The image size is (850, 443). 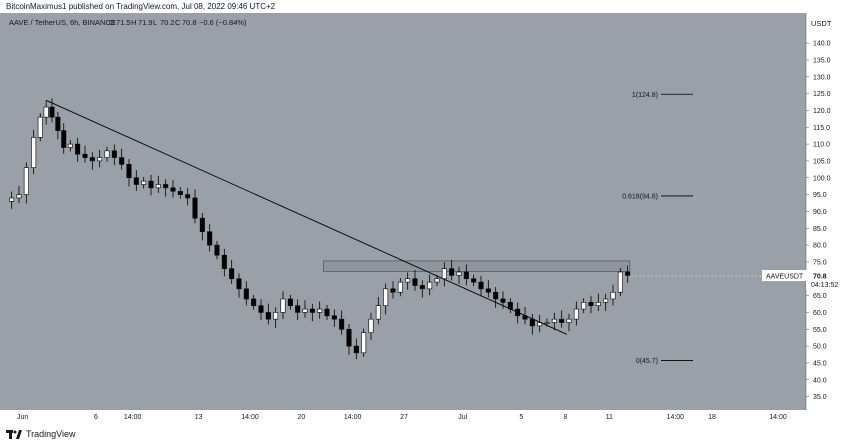 I want to click on price-tick-label: 115.0, so click(x=821, y=128).